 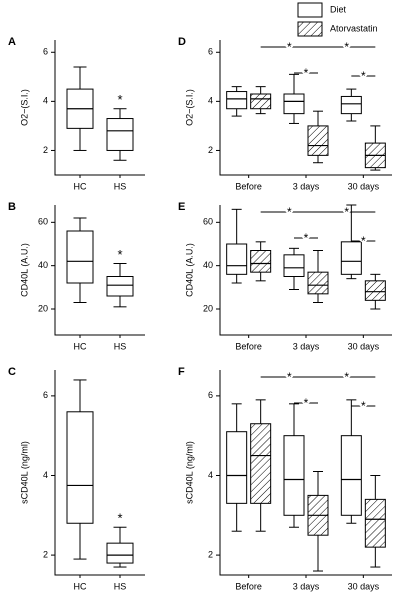 I want to click on panel-label: D, so click(x=182, y=42).